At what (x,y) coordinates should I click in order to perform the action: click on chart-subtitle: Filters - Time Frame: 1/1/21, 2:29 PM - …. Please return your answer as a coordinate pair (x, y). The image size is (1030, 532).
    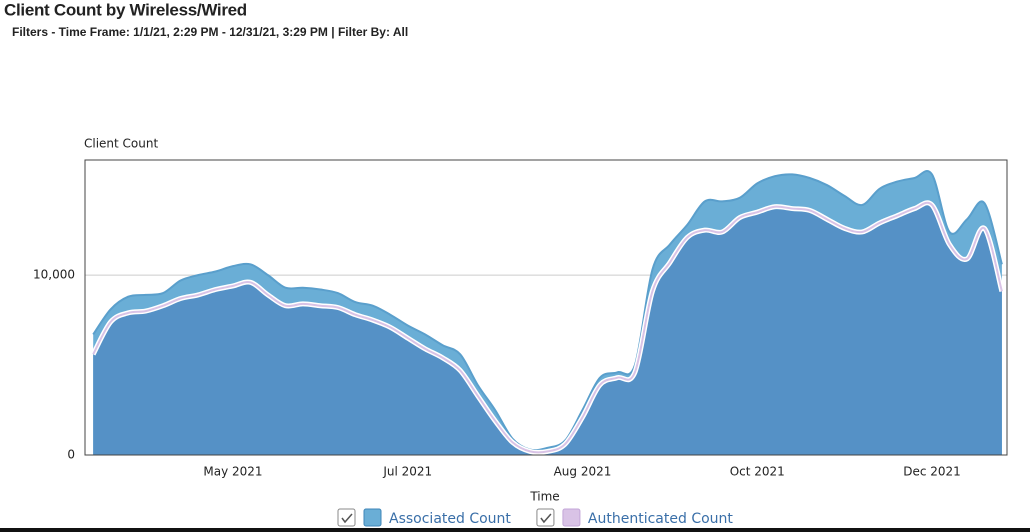
    Looking at the image, I should click on (210, 32).